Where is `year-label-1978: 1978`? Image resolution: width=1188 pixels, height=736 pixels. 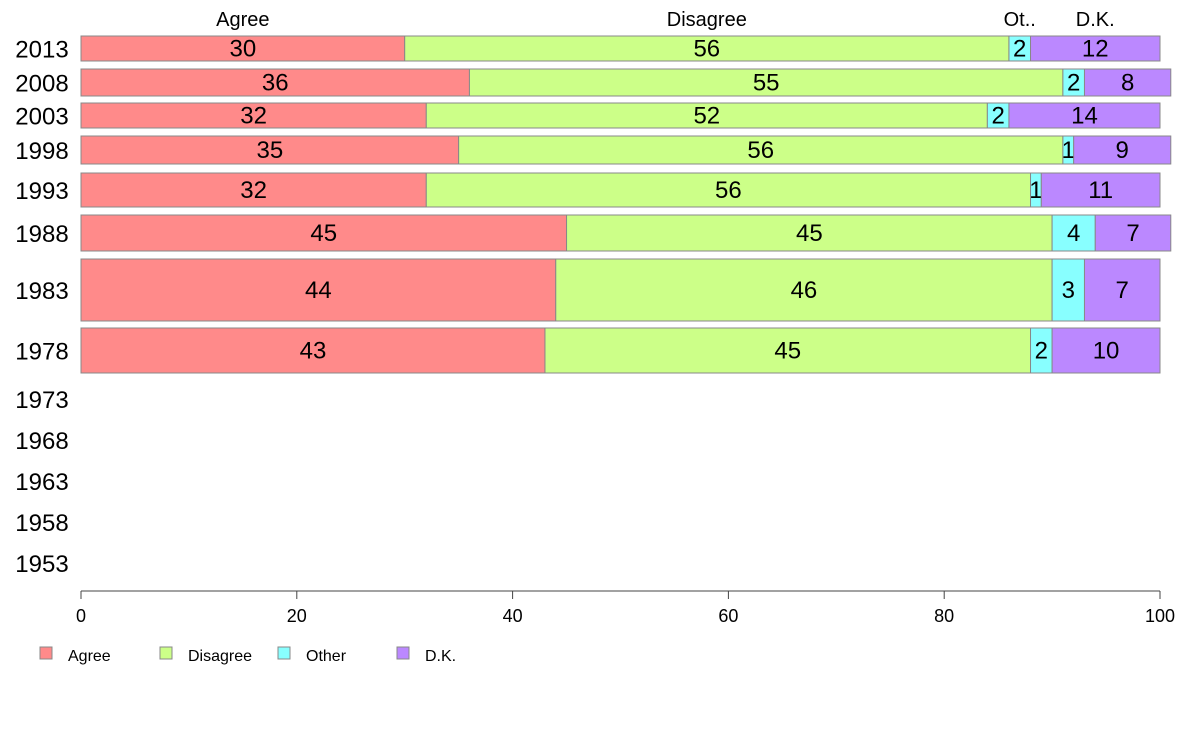 year-label-1978: 1978 is located at coordinates (41, 352).